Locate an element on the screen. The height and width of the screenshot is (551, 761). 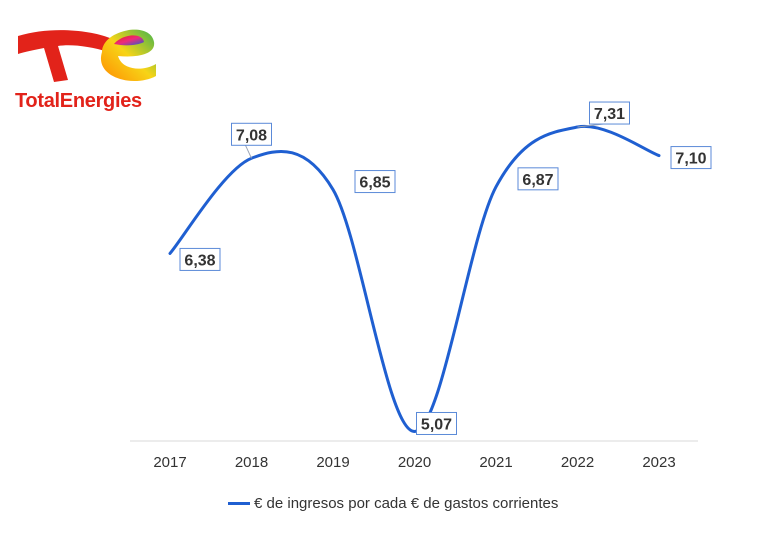
x-tick-label-2023: 2023 is located at coordinates (658, 462).